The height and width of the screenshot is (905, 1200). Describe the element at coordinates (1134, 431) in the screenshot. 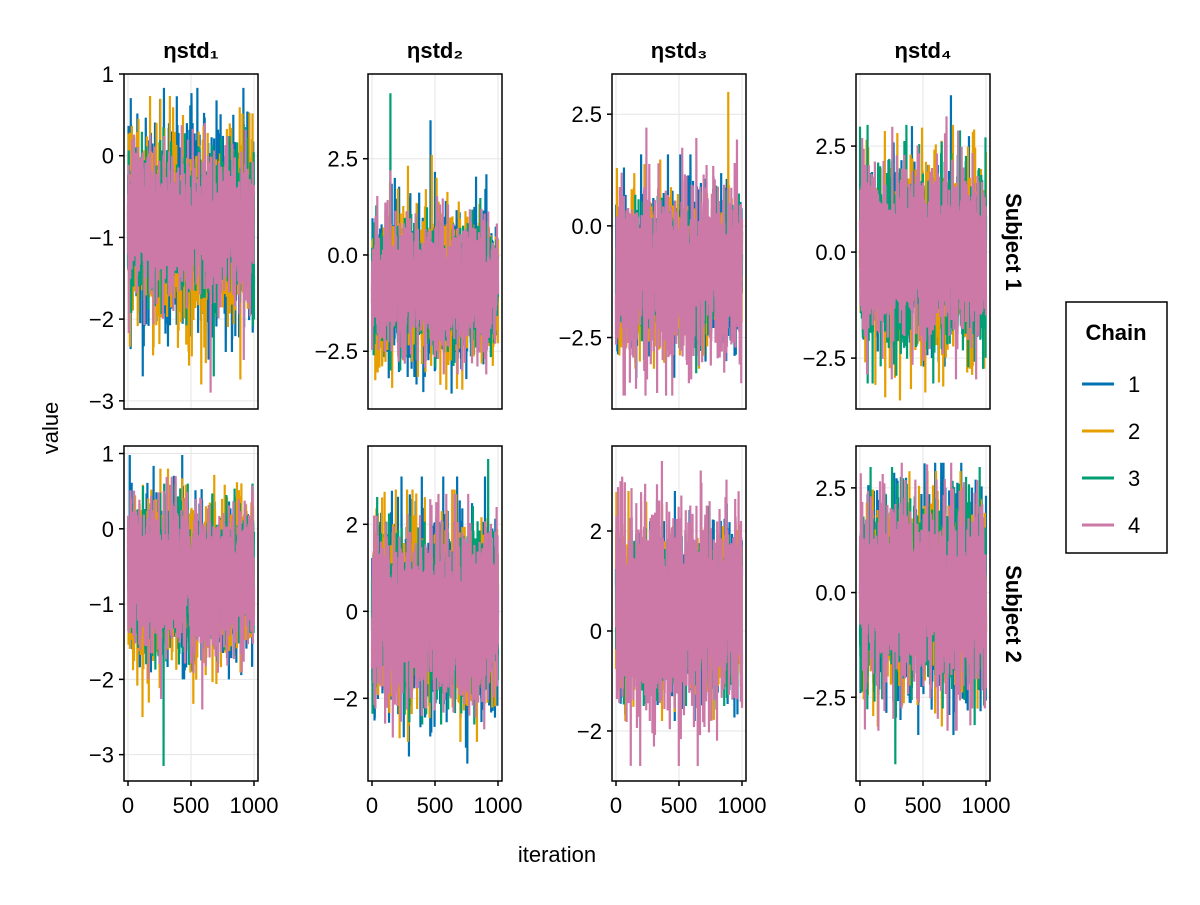

I see `legend-label: 2` at that location.